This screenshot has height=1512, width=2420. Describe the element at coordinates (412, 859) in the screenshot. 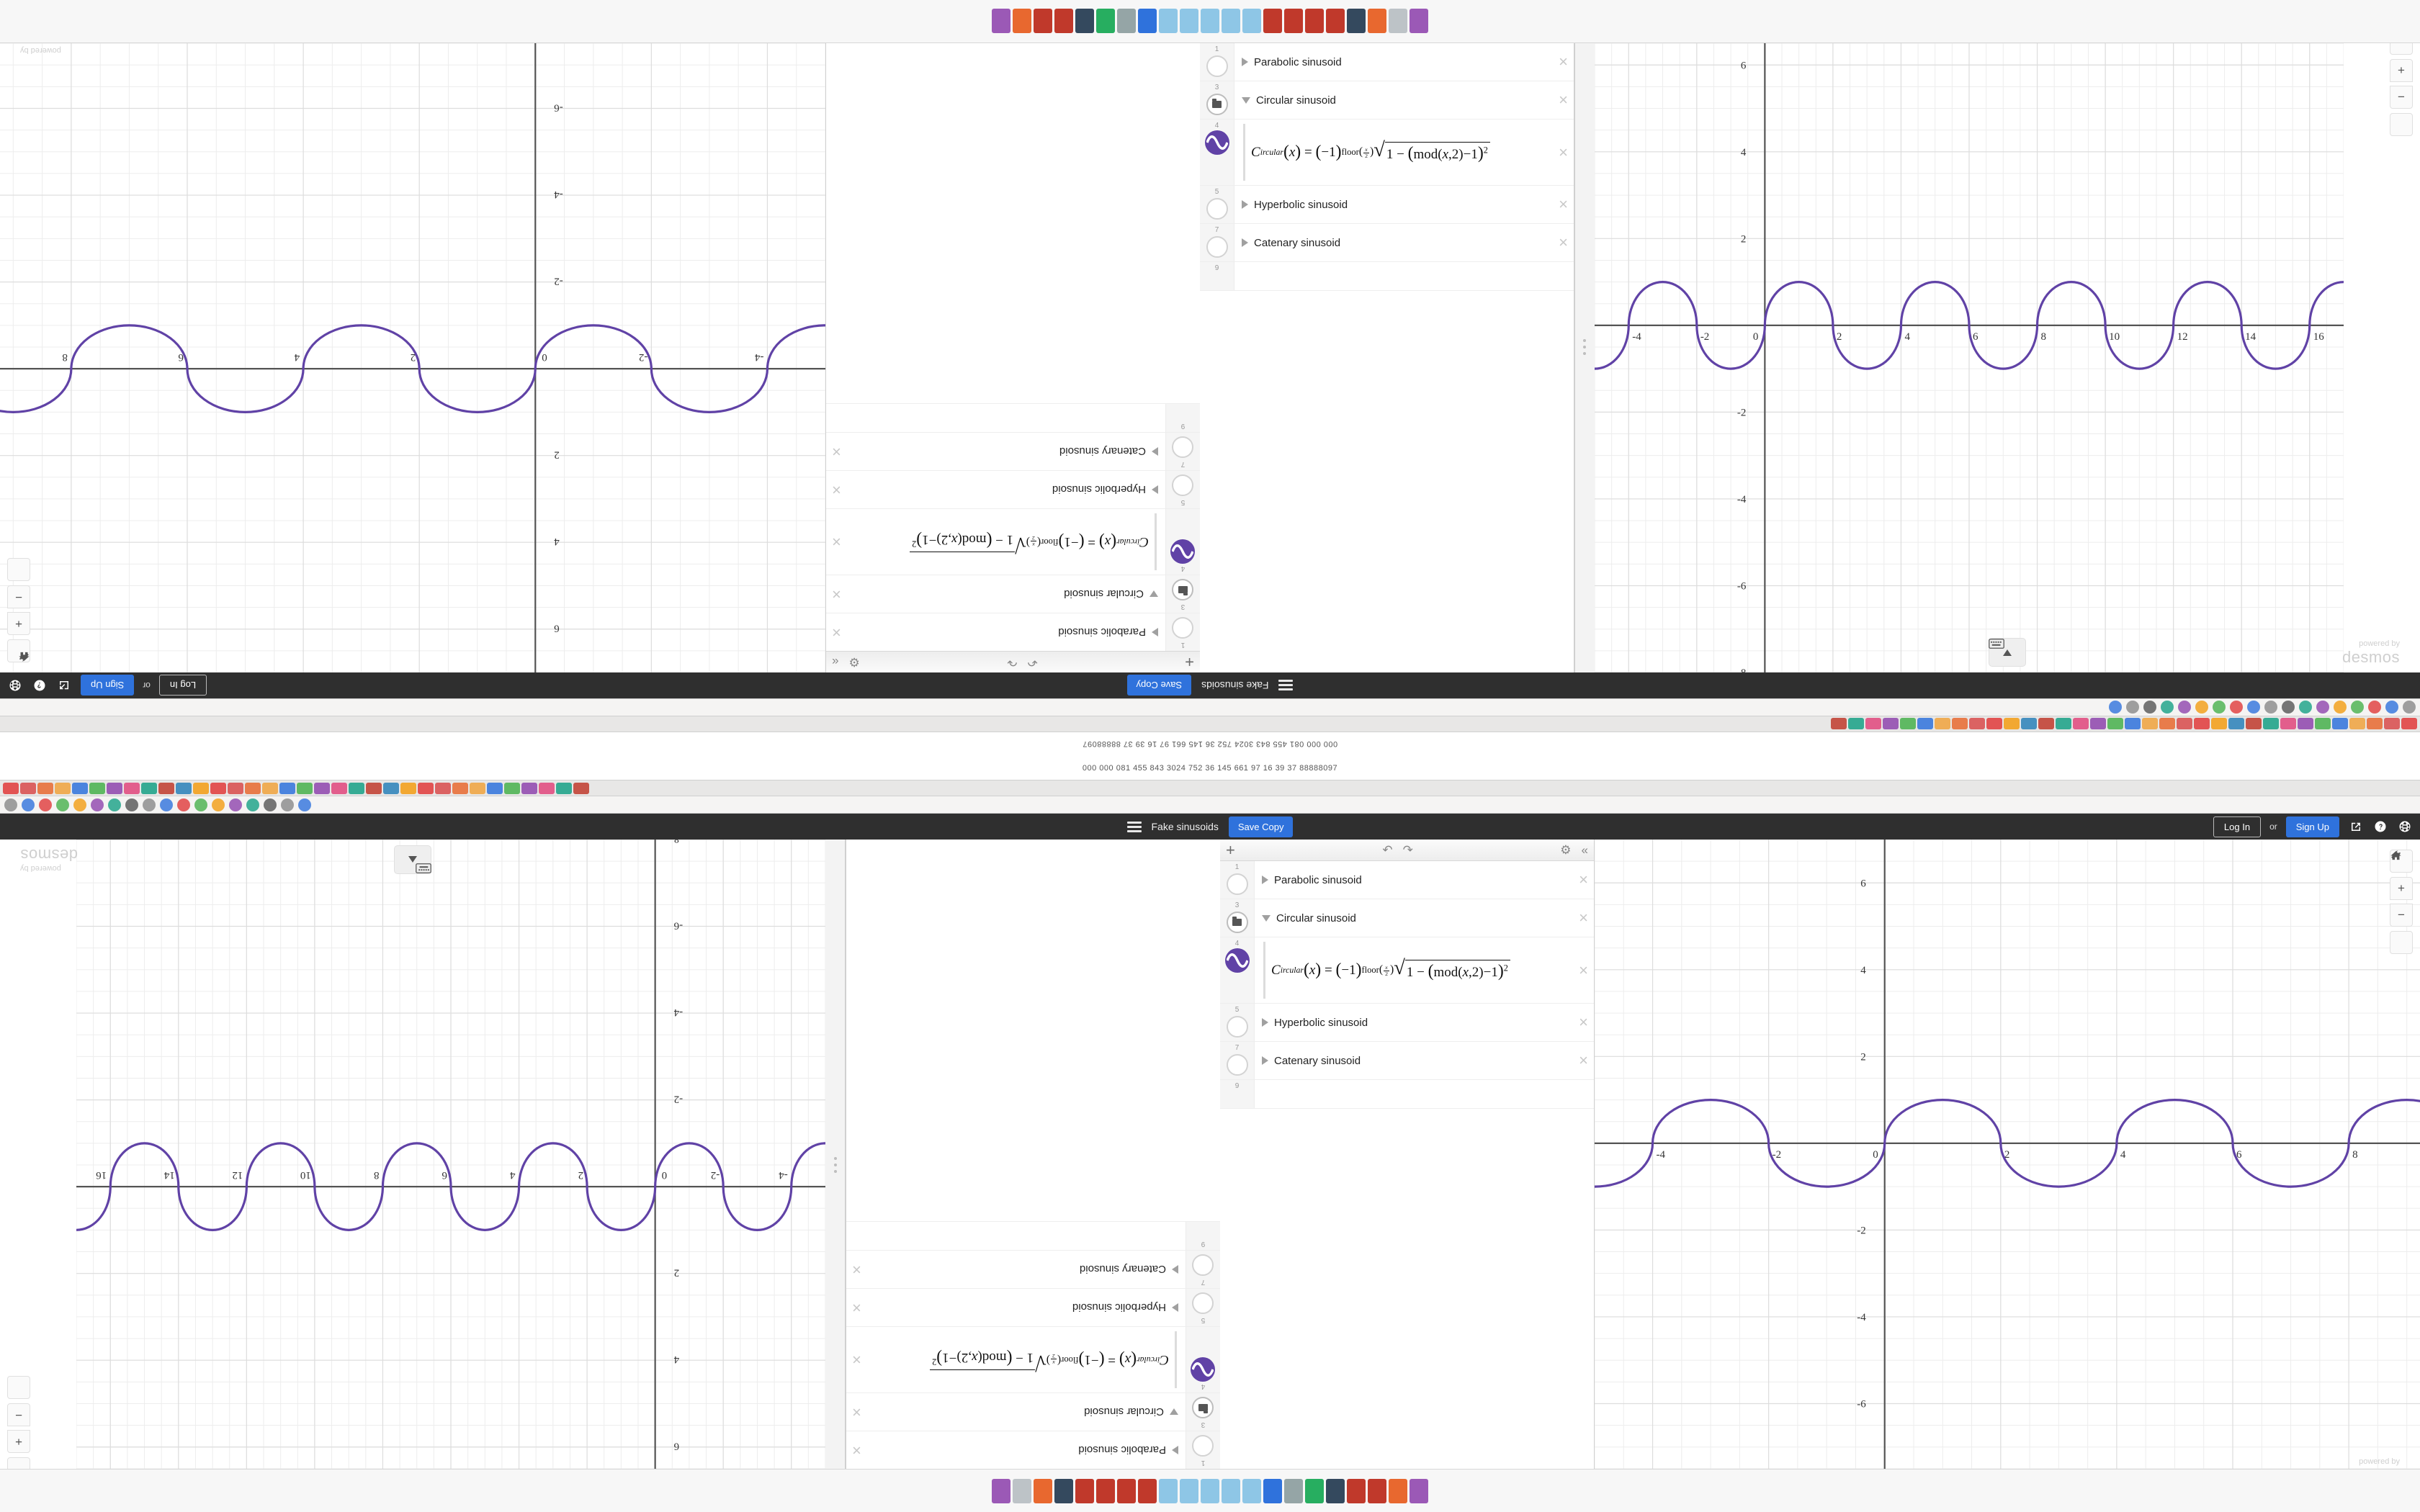

I see `keyboard-toggle-mirror` at that location.